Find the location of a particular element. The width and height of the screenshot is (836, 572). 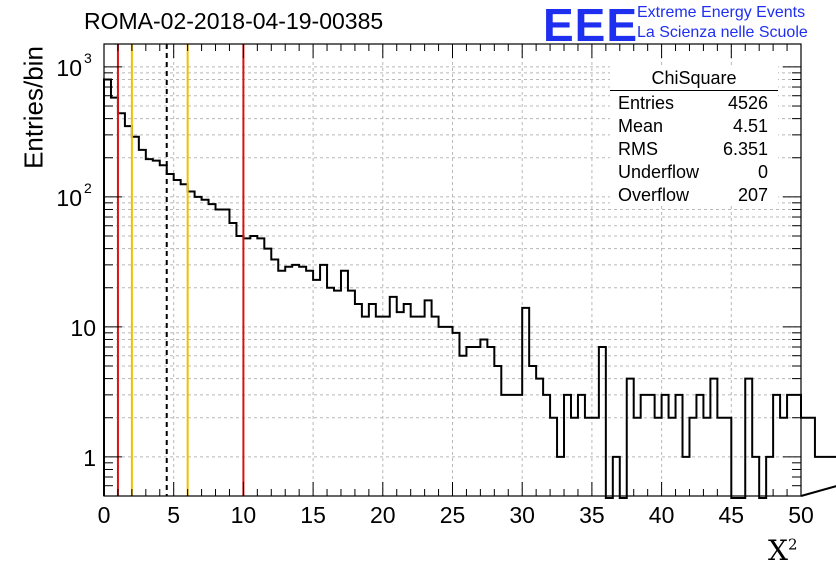

stats-value: 6.351 is located at coordinates (745, 149).